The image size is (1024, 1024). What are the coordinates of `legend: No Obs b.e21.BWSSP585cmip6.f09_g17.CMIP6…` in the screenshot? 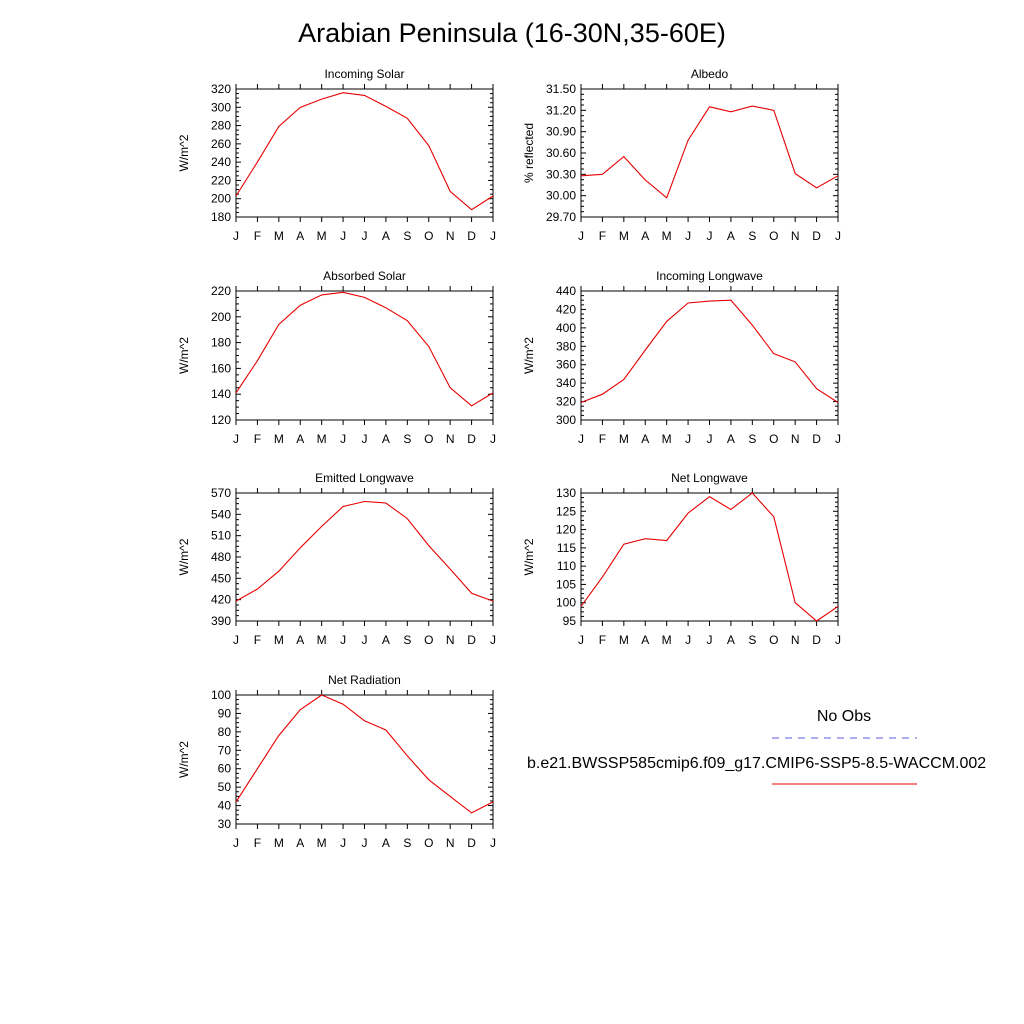 It's located at (756, 746).